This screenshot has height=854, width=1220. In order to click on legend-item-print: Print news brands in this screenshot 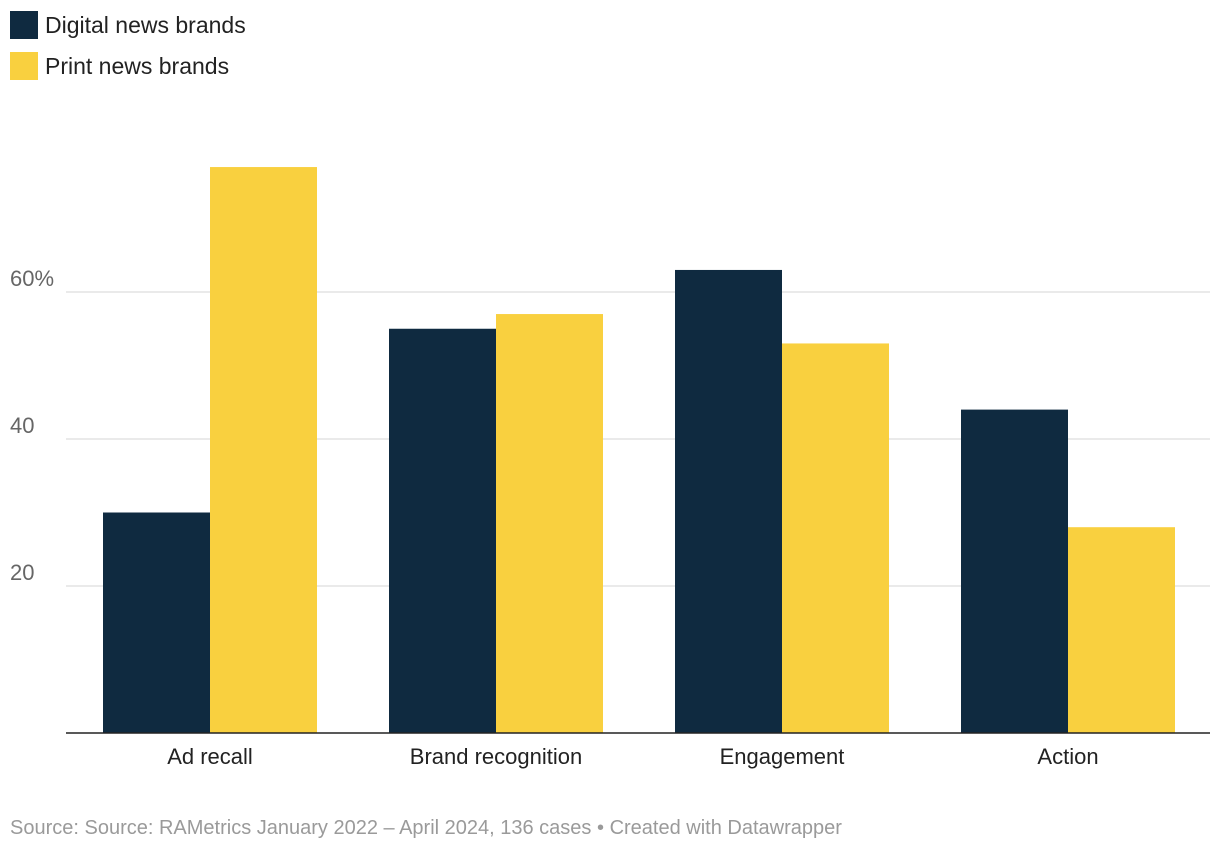, I will do `click(128, 66)`.